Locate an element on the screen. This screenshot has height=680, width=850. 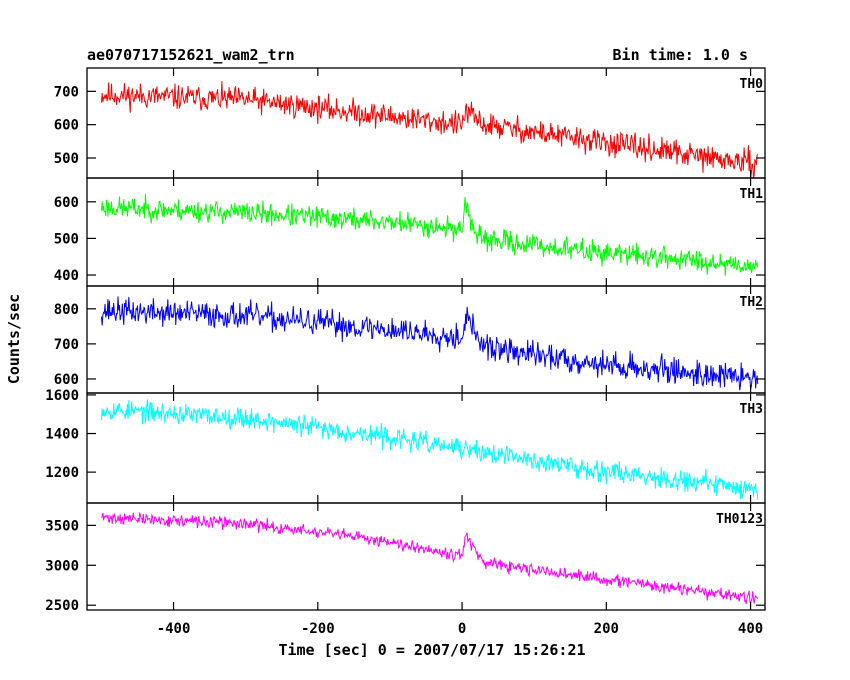
y-tick-label: 1600 is located at coordinates (62, 396).